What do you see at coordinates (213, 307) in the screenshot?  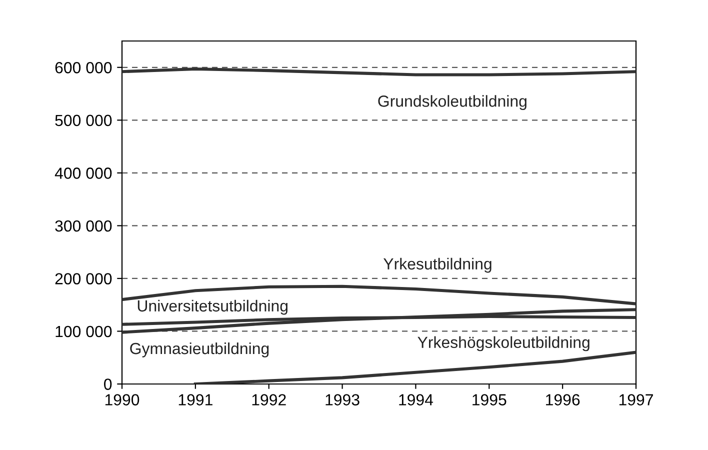 I see `series-label: Universitetsutbildning` at bounding box center [213, 307].